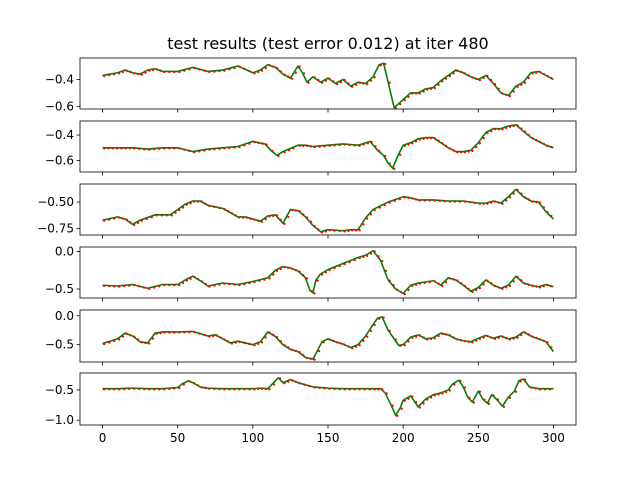 The width and height of the screenshot is (640, 480). Describe the element at coordinates (328, 83) in the screenshot. I see `axes-frame` at that location.